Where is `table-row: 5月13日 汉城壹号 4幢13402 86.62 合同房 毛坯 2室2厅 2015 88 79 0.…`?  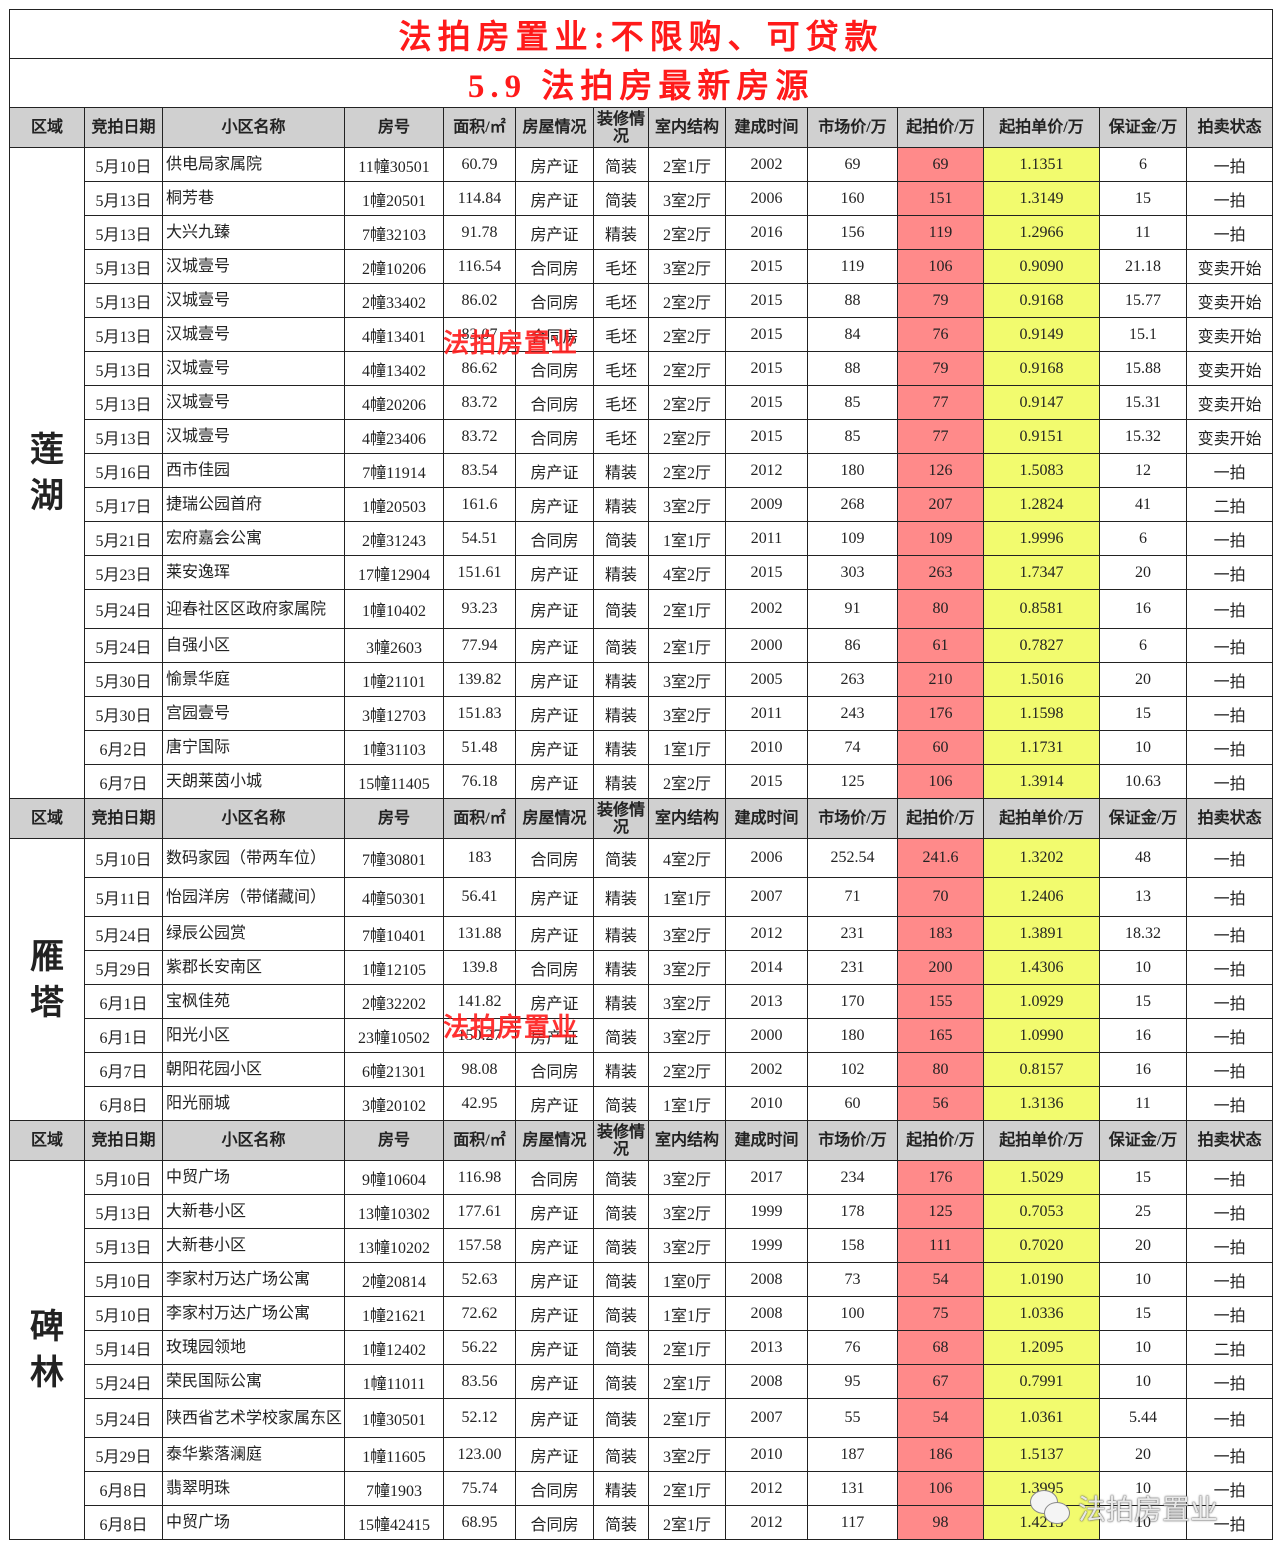 table-row: 5月13日 汉城壹号 4幢13402 86.62 合同房 毛坯 2室2厅 2015 88 79 0.… is located at coordinates (642, 368).